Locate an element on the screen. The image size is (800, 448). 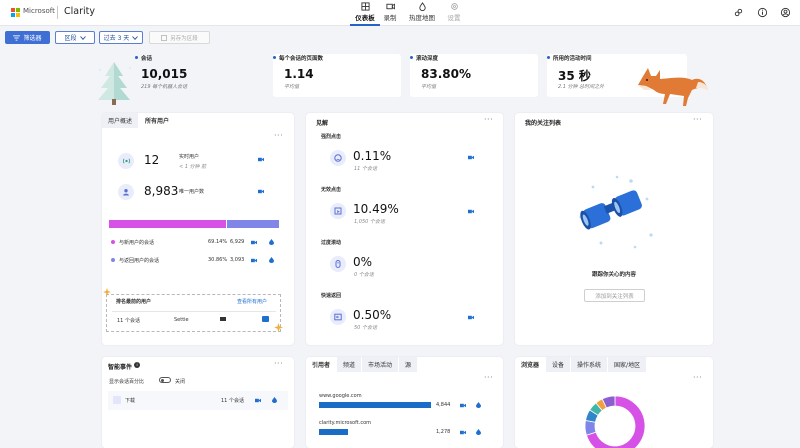
save-segment-label: 另存为区段 is located at coordinates (184, 38).